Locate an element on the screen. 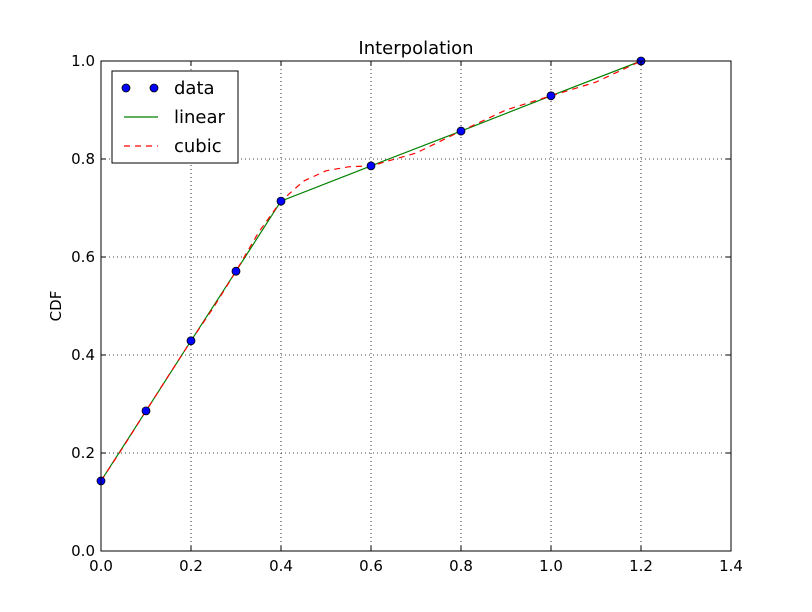 This screenshot has width=812, height=612. x-tick-label: 0.4 is located at coordinates (281, 566).